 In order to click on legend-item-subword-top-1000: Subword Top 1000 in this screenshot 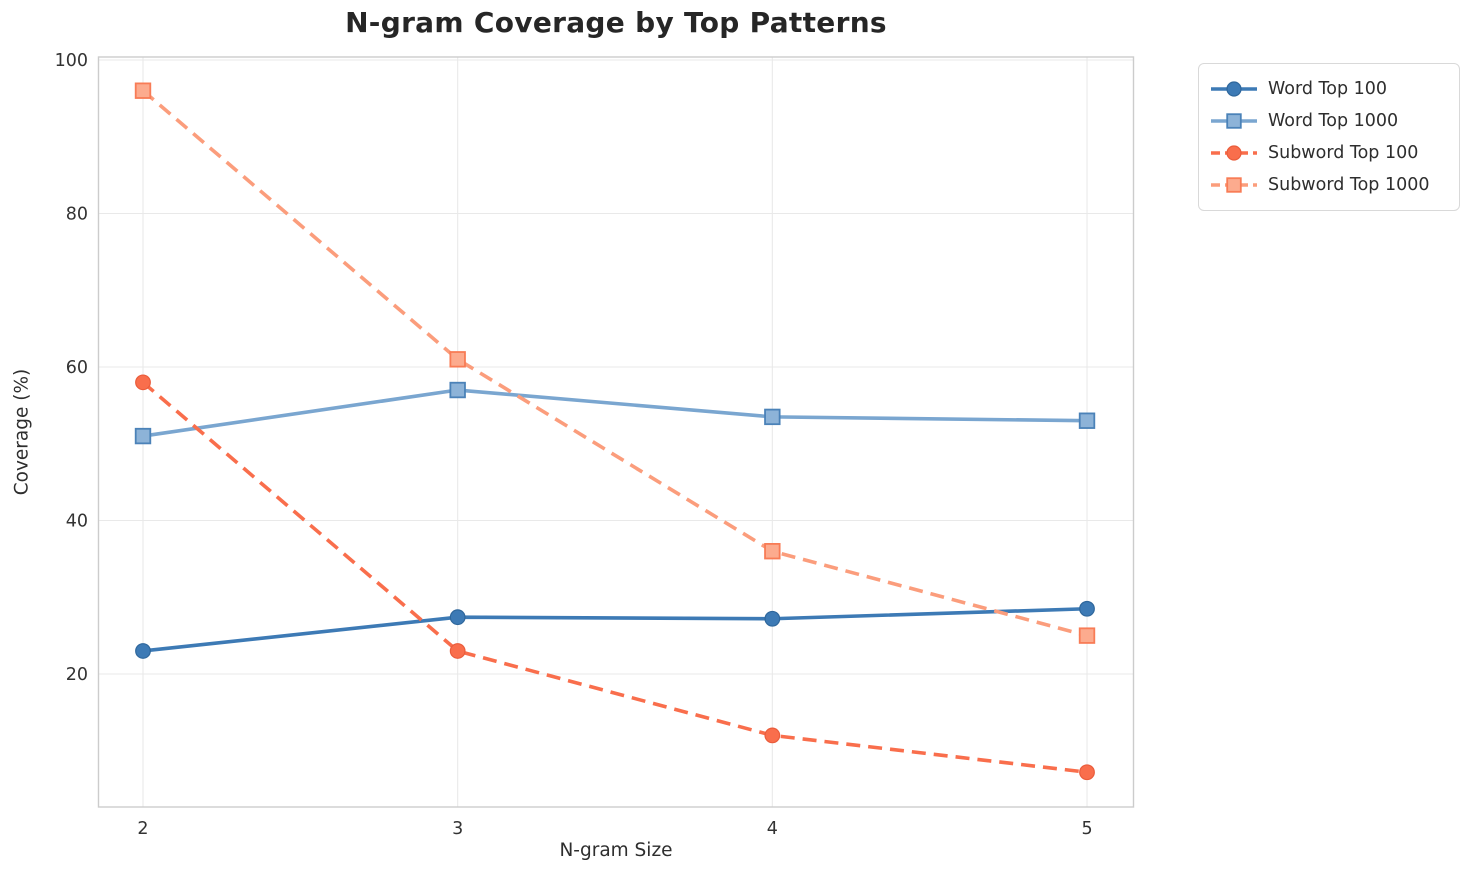, I will do `click(1327, 185)`.